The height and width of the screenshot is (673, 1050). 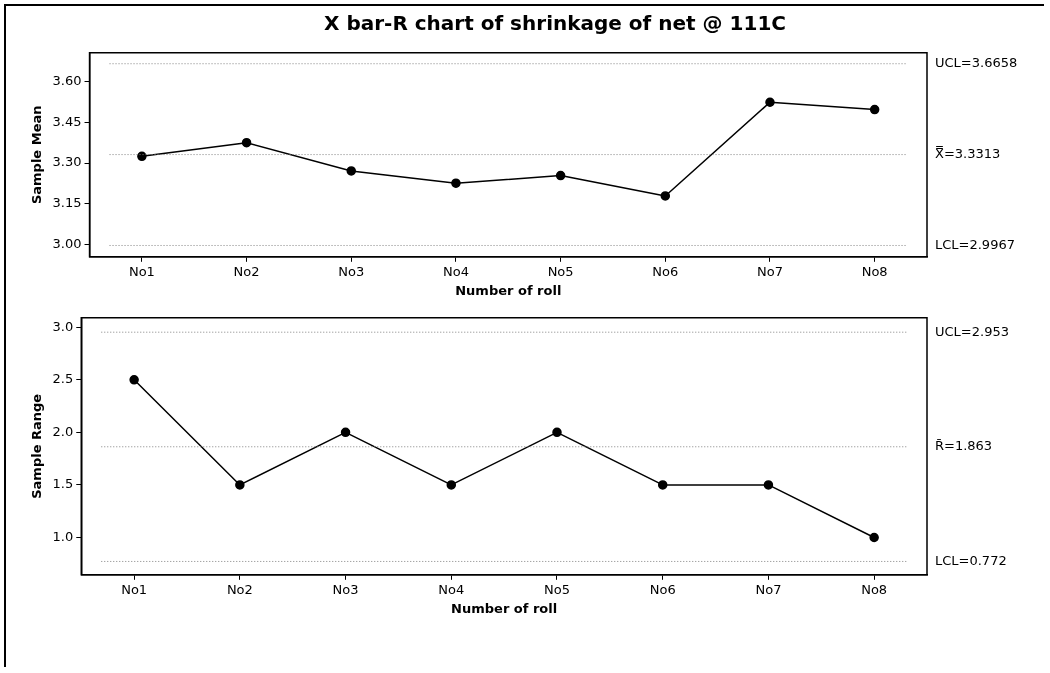 What do you see at coordinates (37, 446) in the screenshot?
I see `y-axis-title: Sample Range` at bounding box center [37, 446].